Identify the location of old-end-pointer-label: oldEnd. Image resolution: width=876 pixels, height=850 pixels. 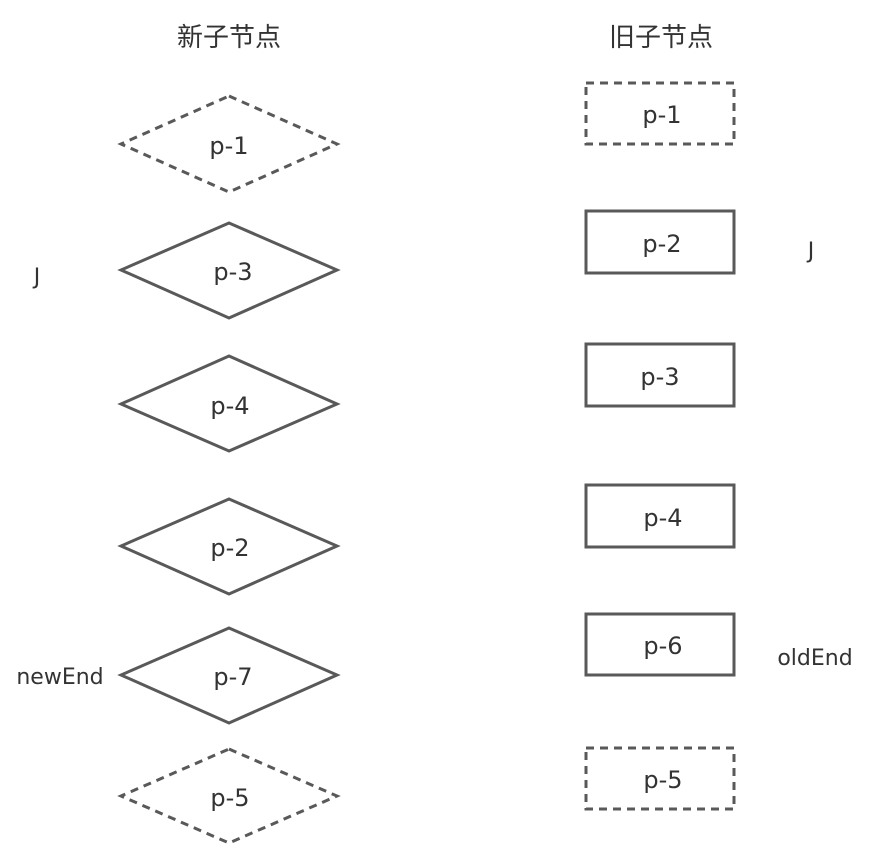
(814, 658).